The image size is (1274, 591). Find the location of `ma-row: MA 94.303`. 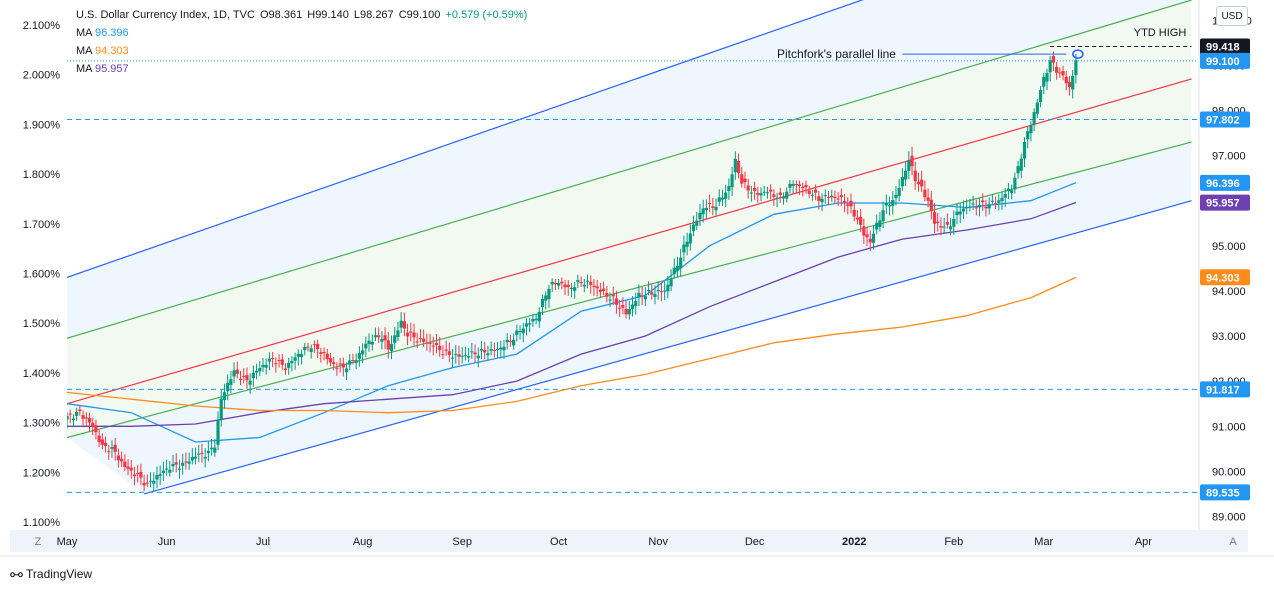

ma-row: MA 94.303 is located at coordinates (301, 51).